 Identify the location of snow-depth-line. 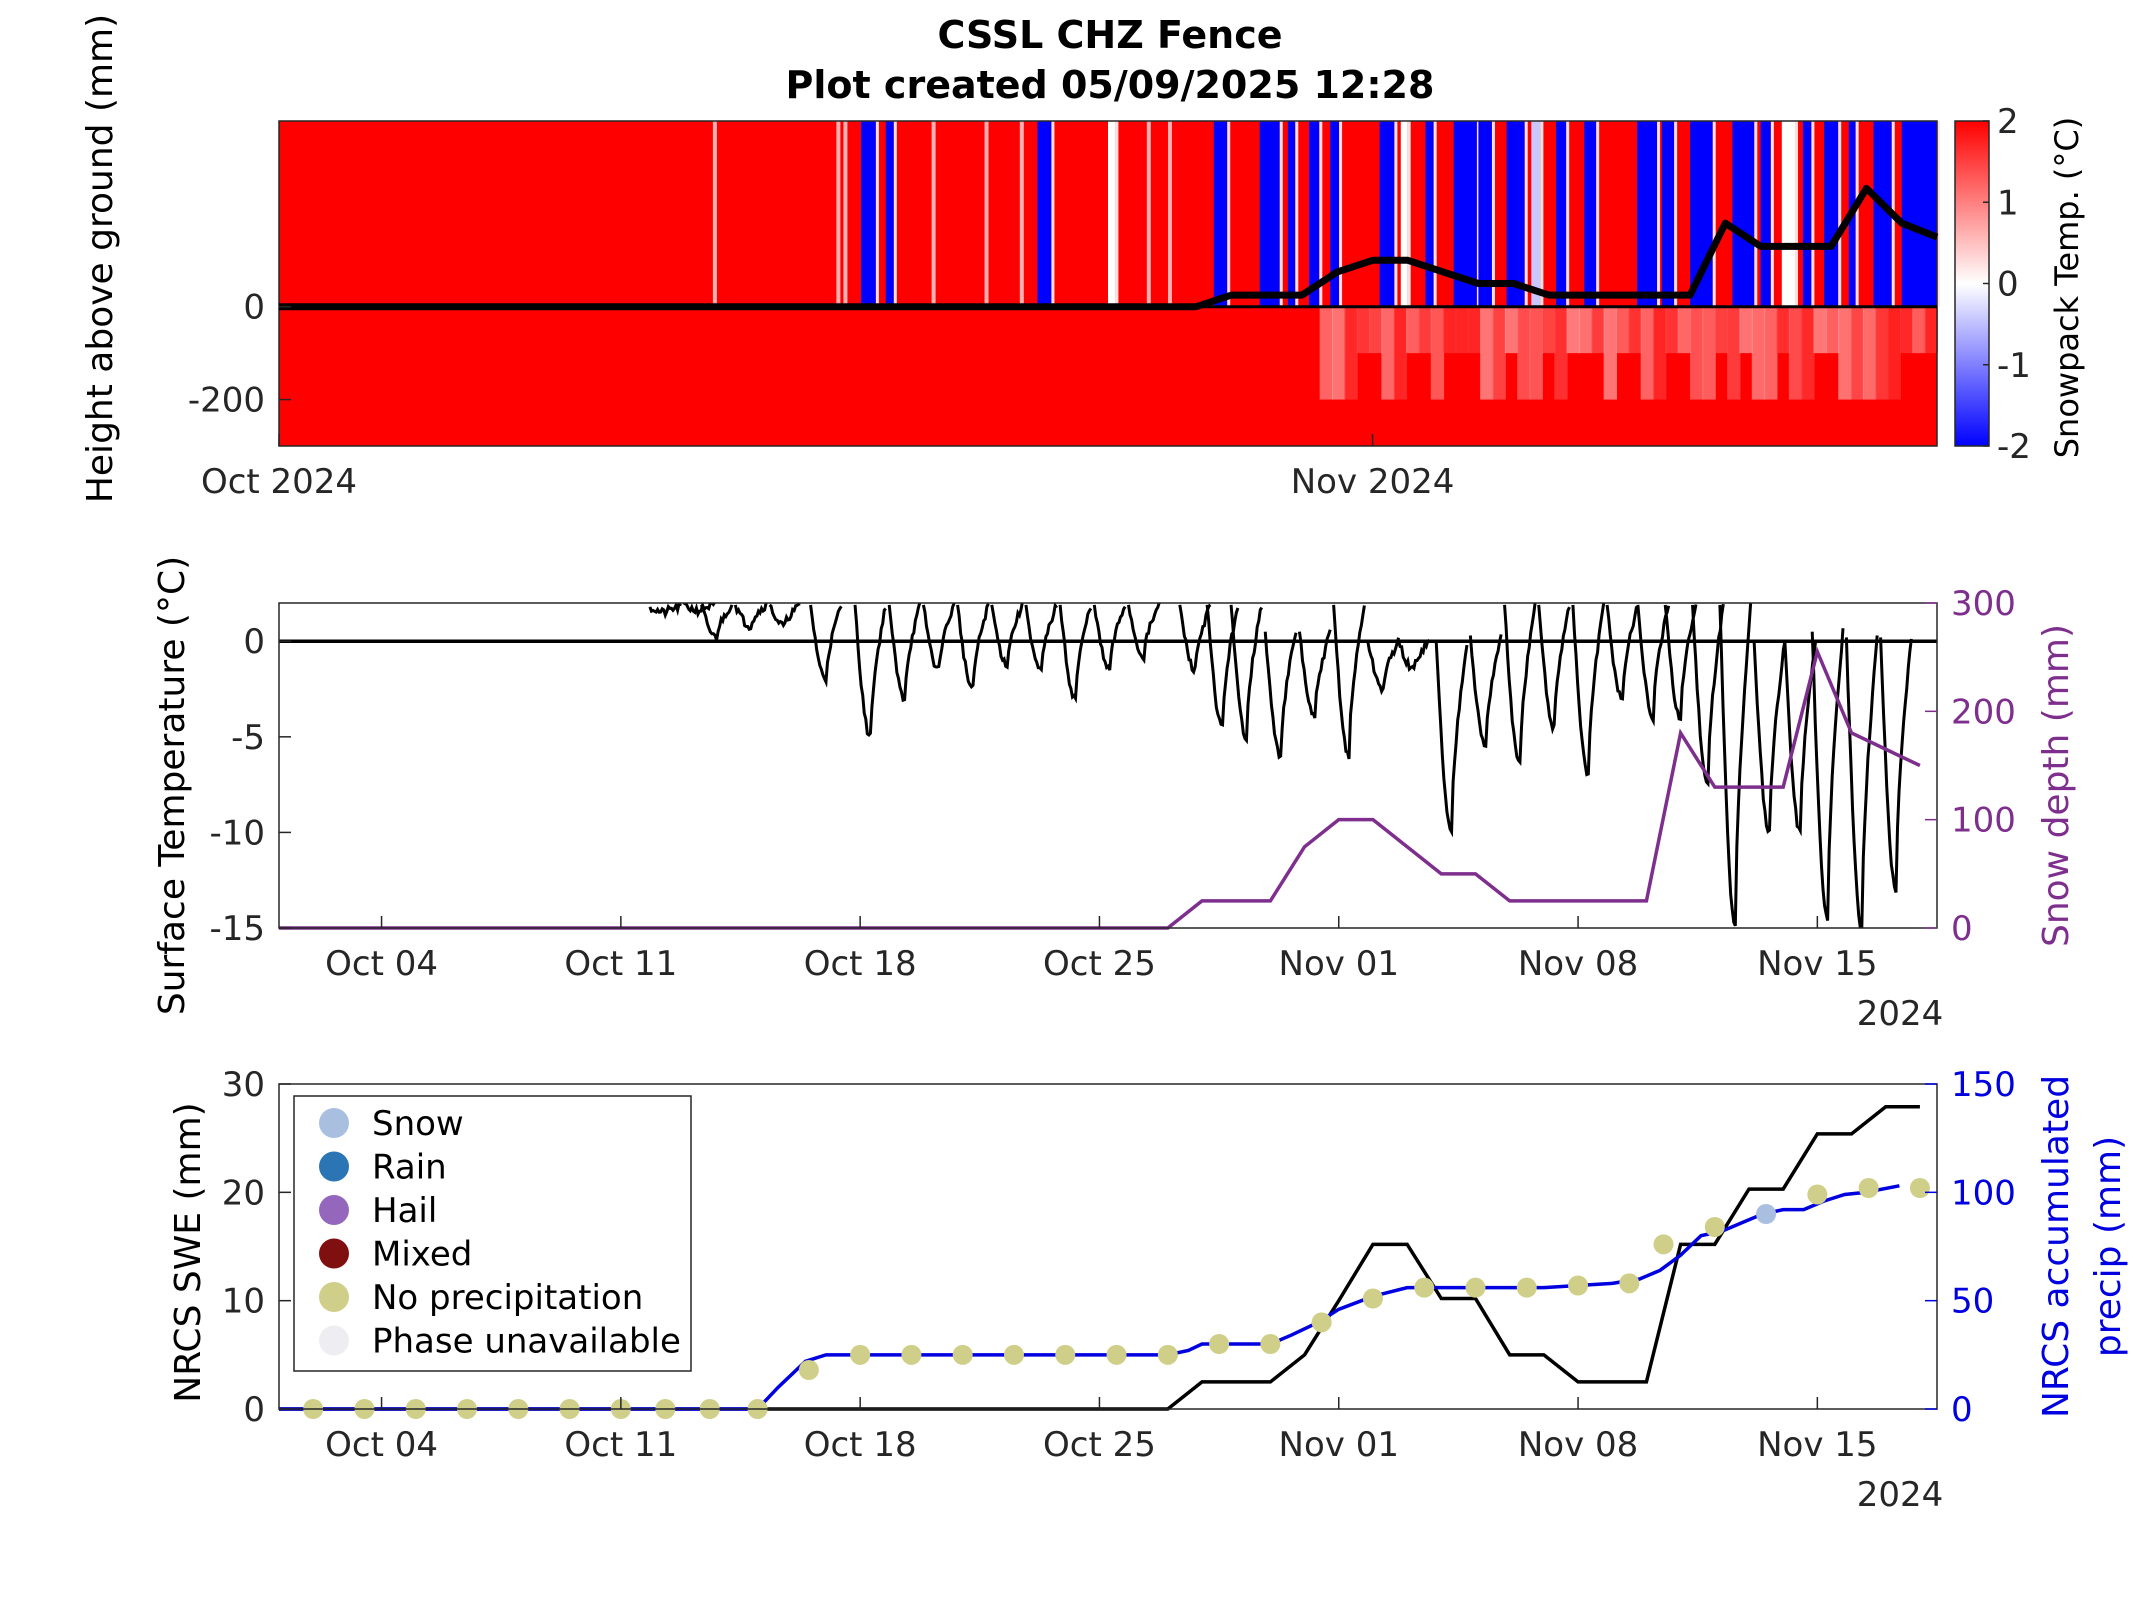
(1100, 788).